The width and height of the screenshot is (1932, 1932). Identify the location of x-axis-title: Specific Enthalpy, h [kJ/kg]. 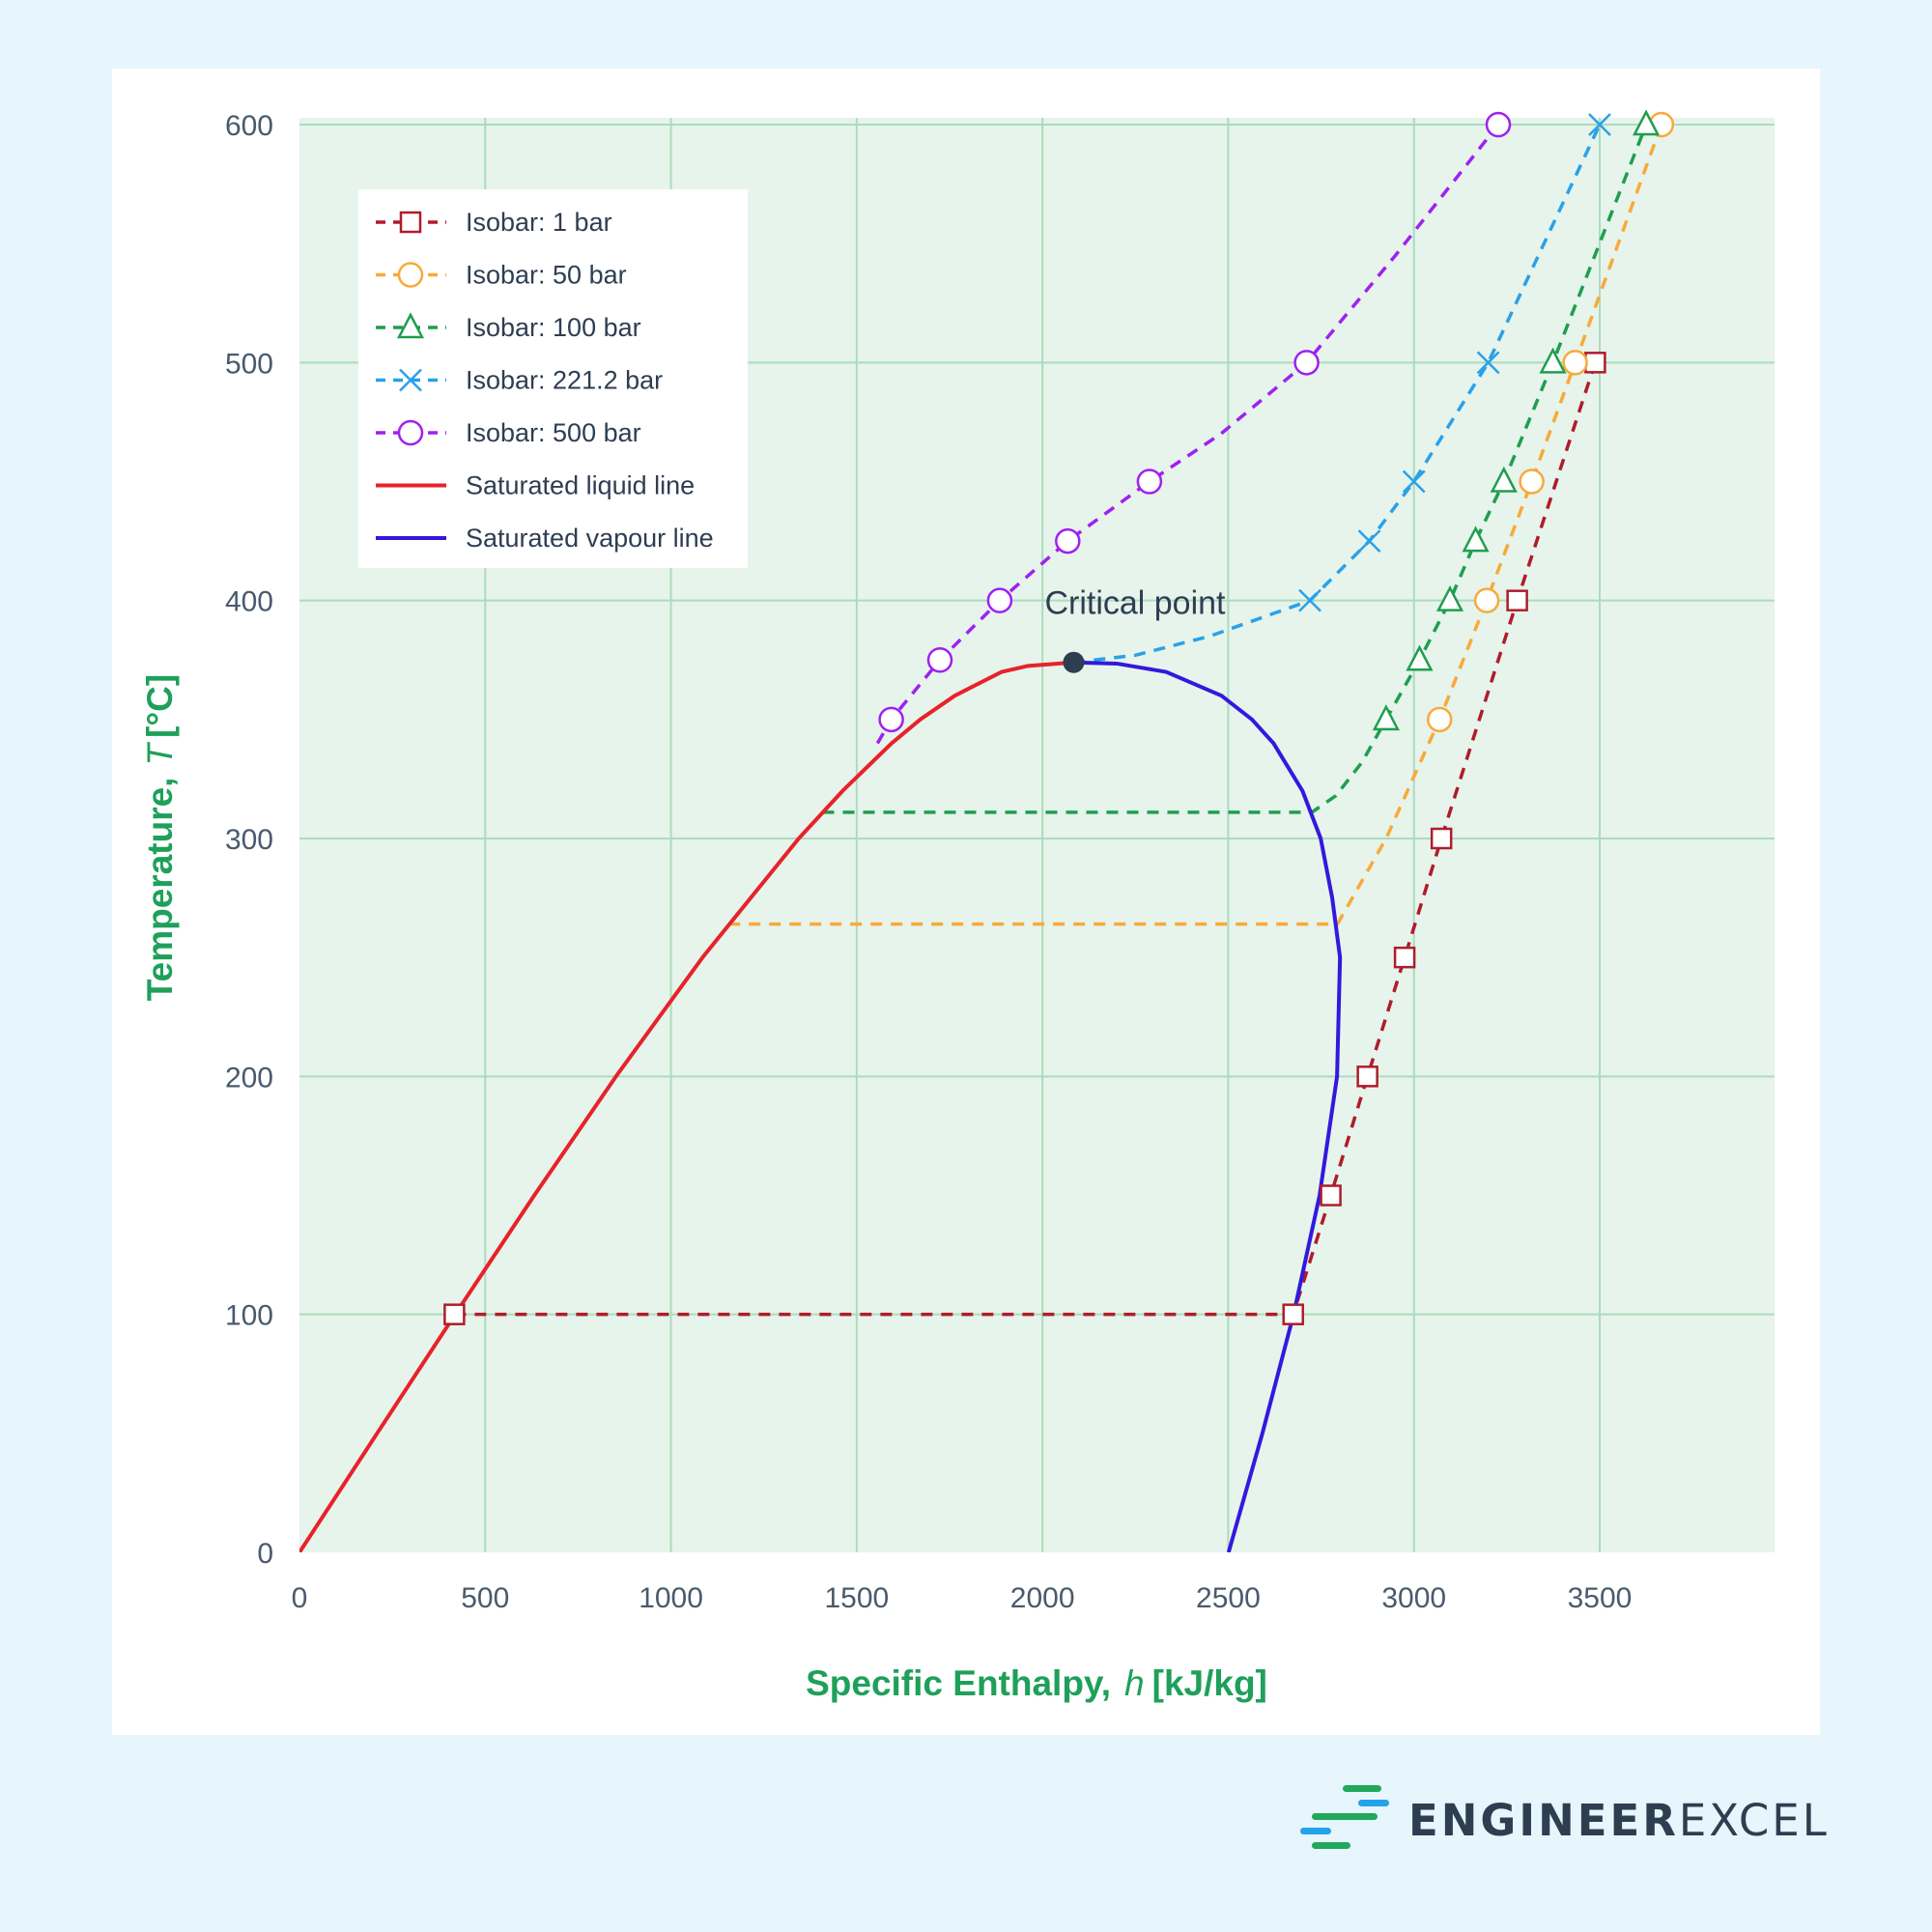
(1036, 1683).